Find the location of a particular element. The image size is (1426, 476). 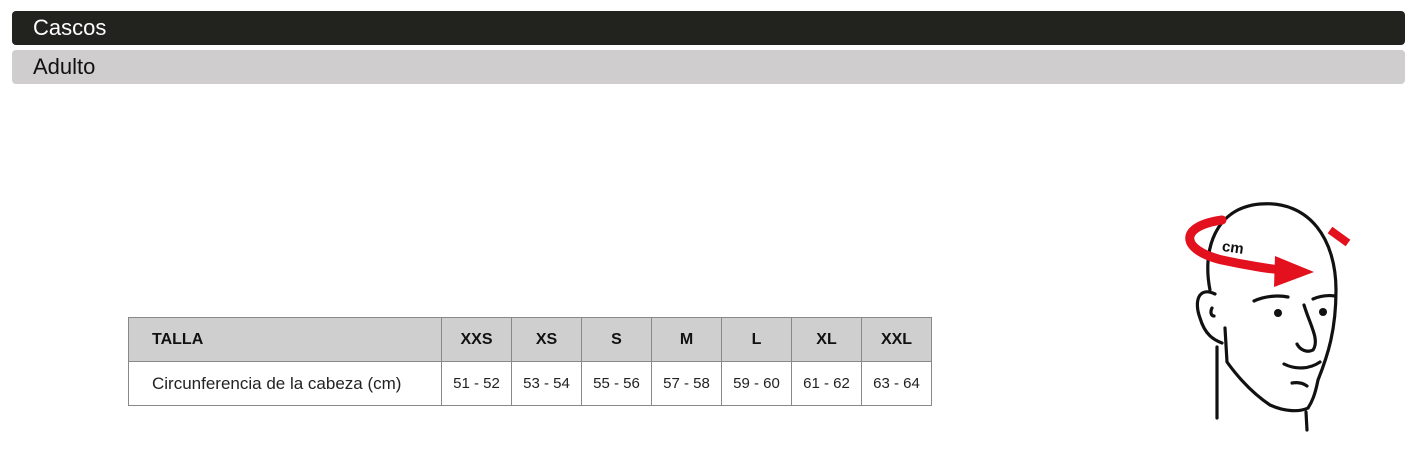

measurement-arrow-icon is located at coordinates (1268, 251).